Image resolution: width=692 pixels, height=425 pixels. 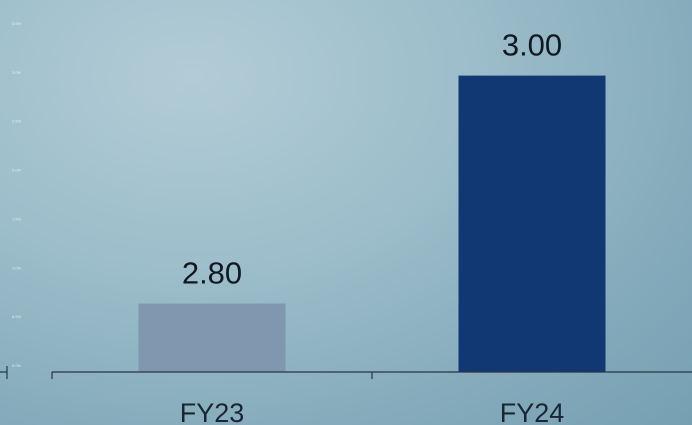 I want to click on y-tick-label: 3.0%, so click(x=17, y=72).